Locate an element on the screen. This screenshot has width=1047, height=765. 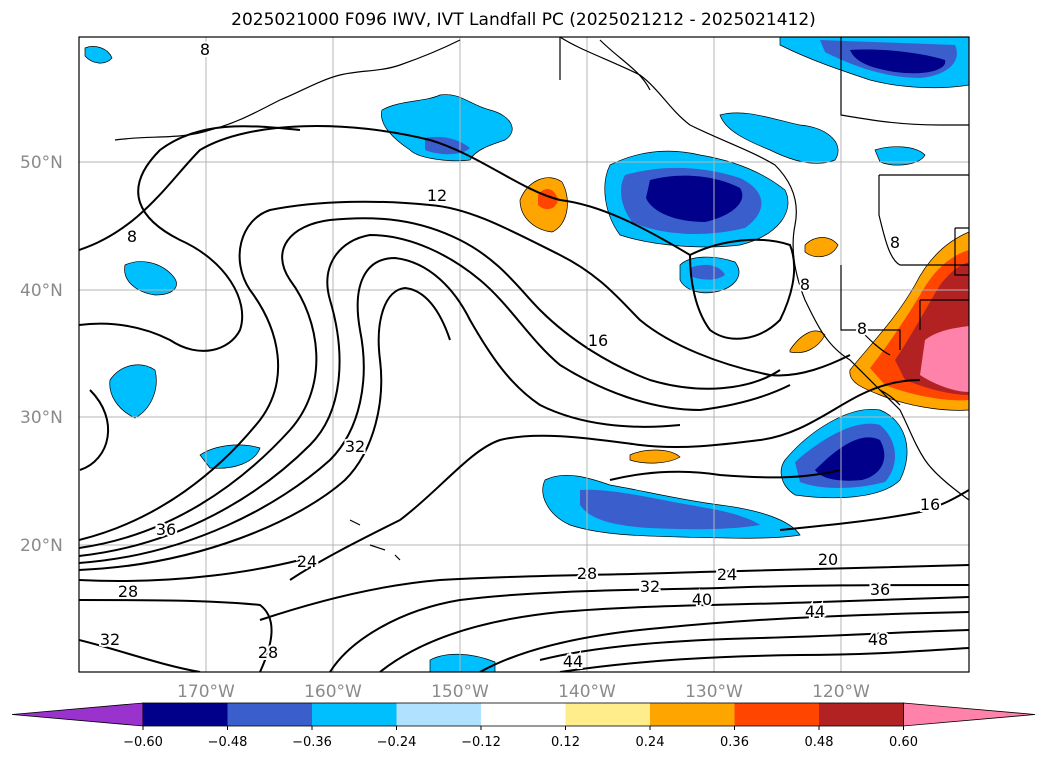
contour-label-halo: 12 is located at coordinates (437, 195).